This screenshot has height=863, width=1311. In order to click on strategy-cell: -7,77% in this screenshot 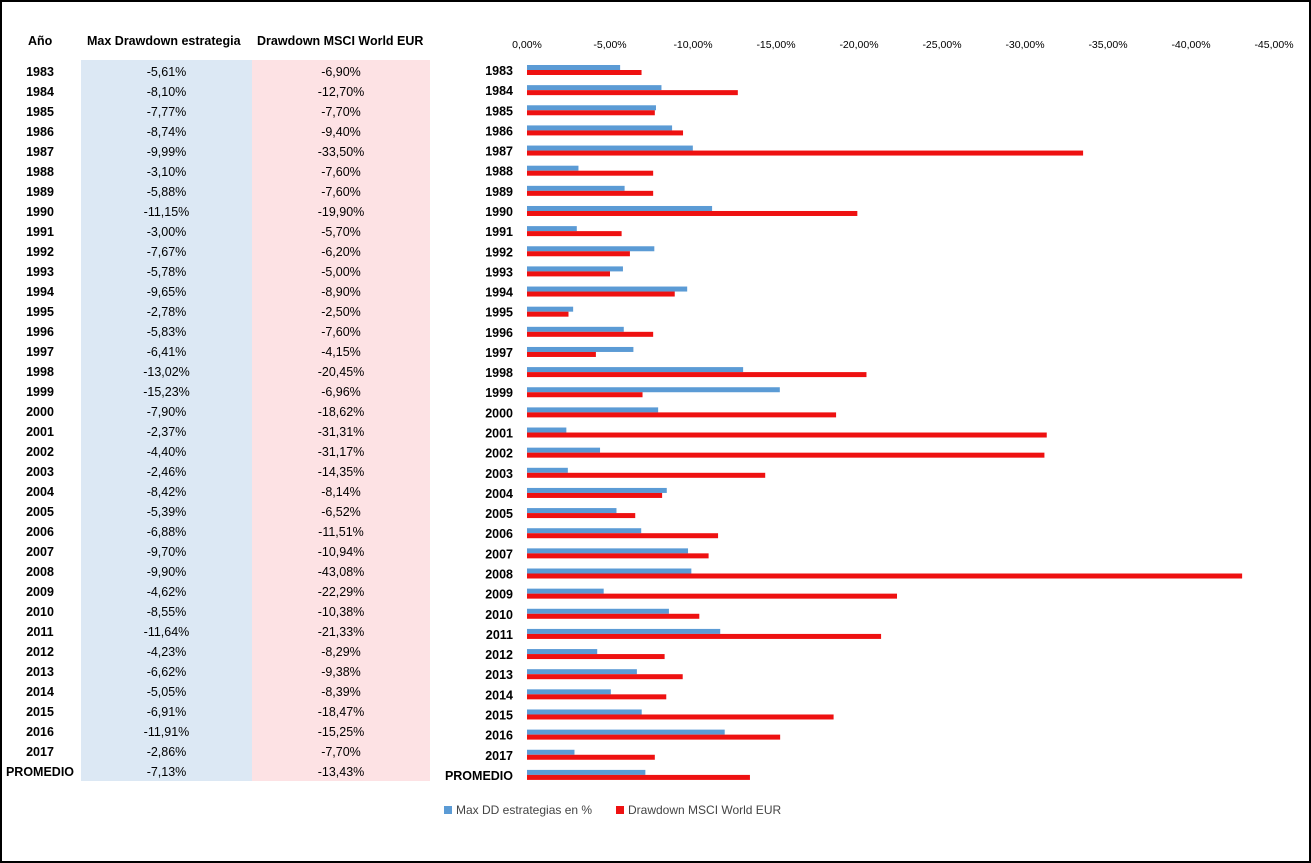, I will do `click(166, 112)`.